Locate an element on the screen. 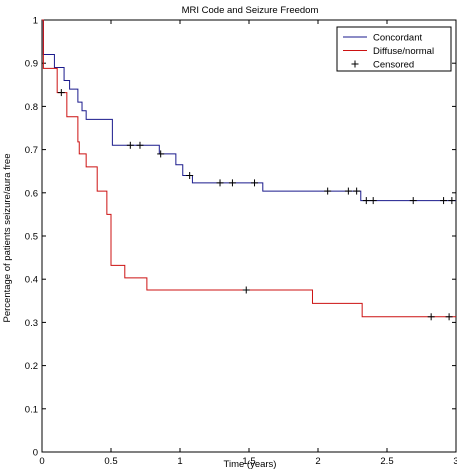 This screenshot has width=457, height=472. x-tick-label: 0 is located at coordinates (41, 461).